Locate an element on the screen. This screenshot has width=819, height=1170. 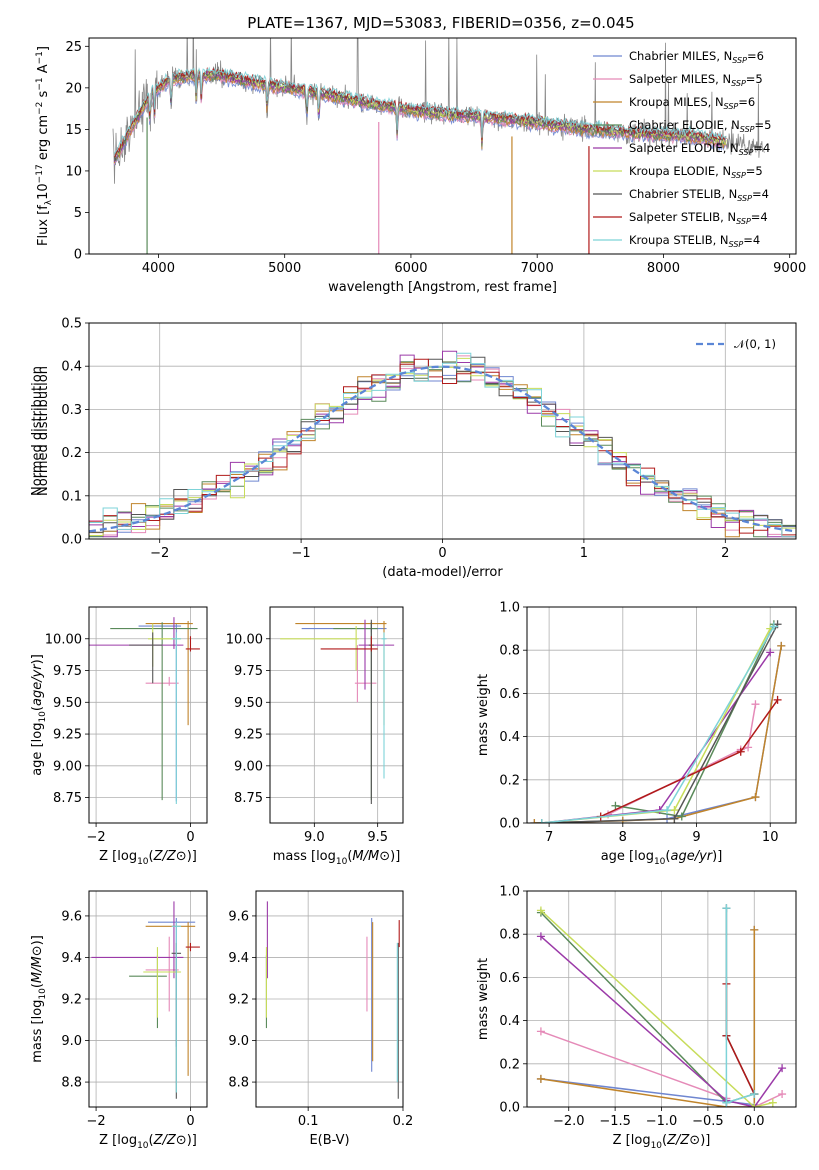
y-axis-label-part: age [log is located at coordinates (37, 749).